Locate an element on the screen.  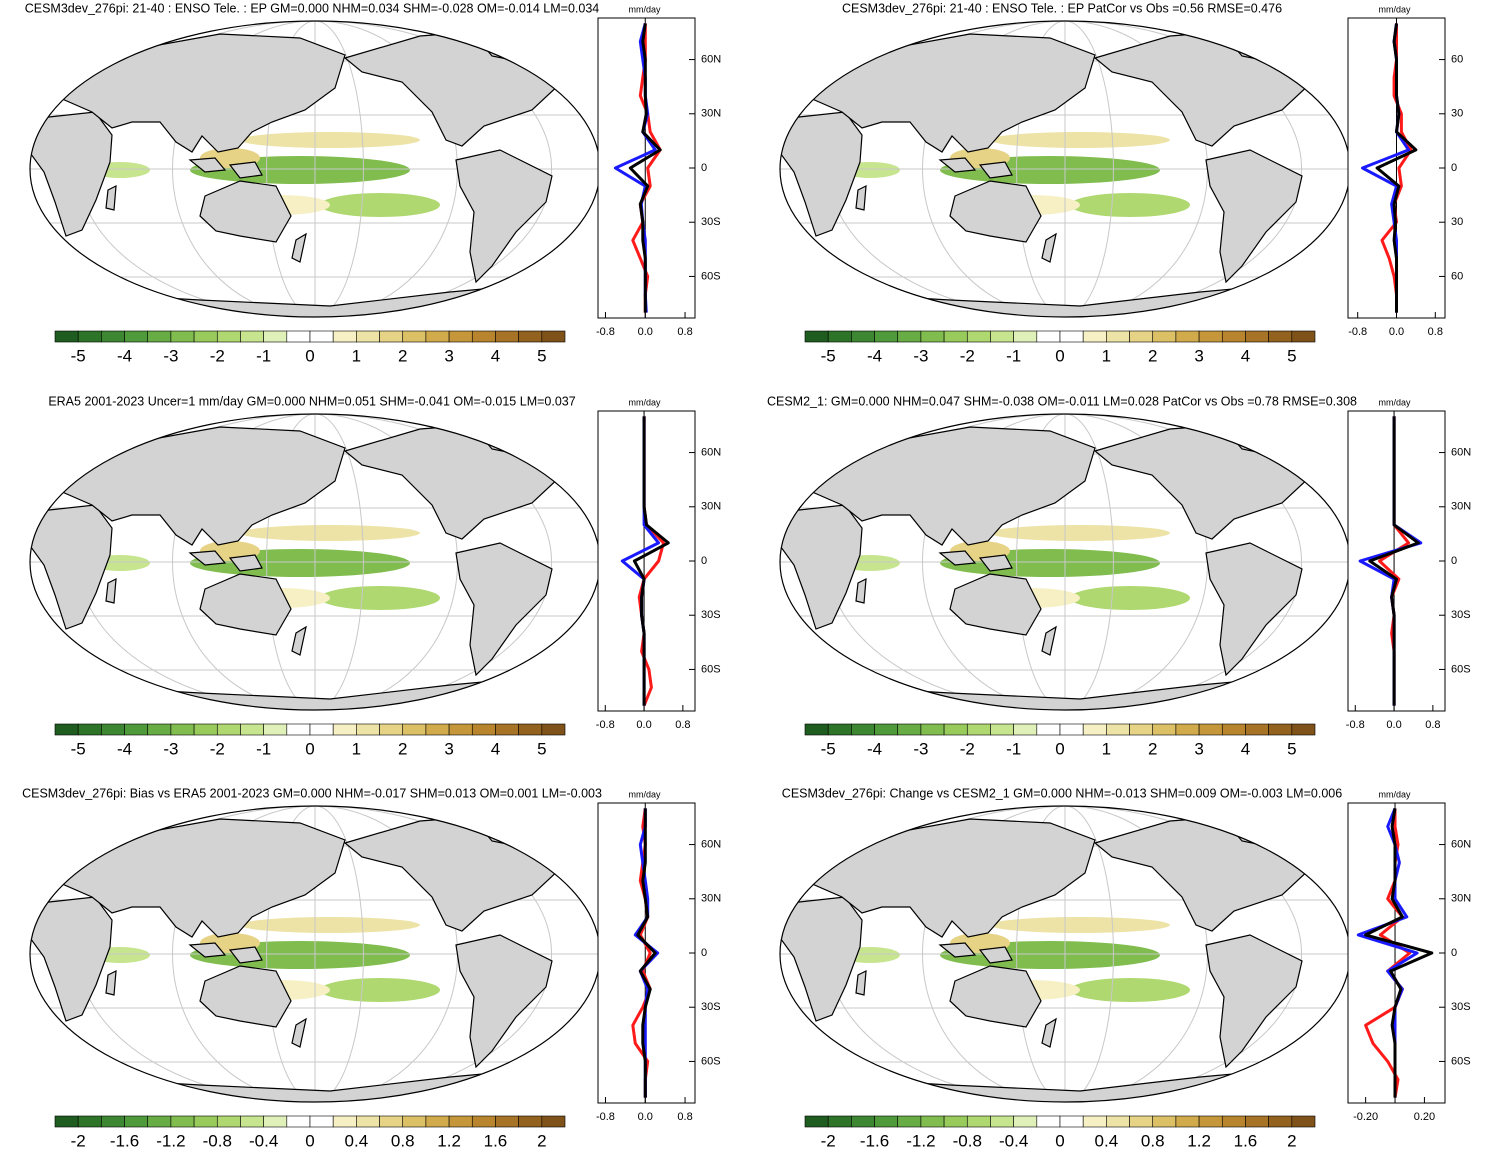
colorbar-label: 1.6 is located at coordinates (1246, 1140).